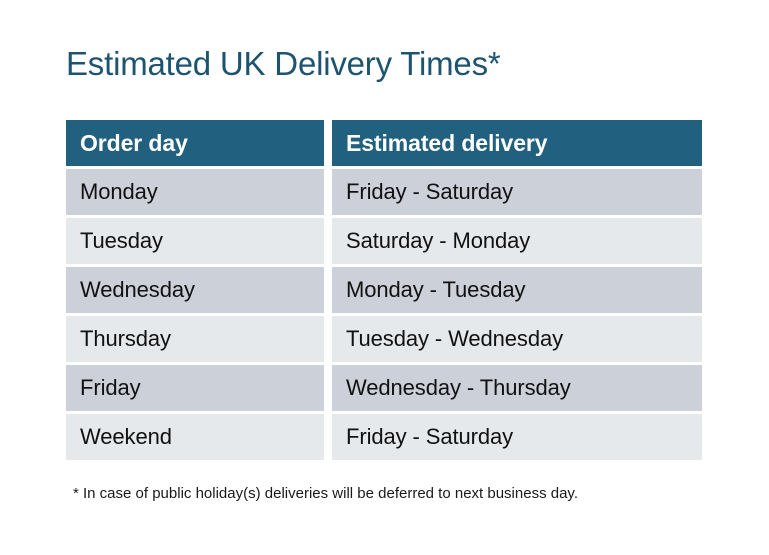  I want to click on table-row: Tuesday Saturday - Monday, so click(384, 241).